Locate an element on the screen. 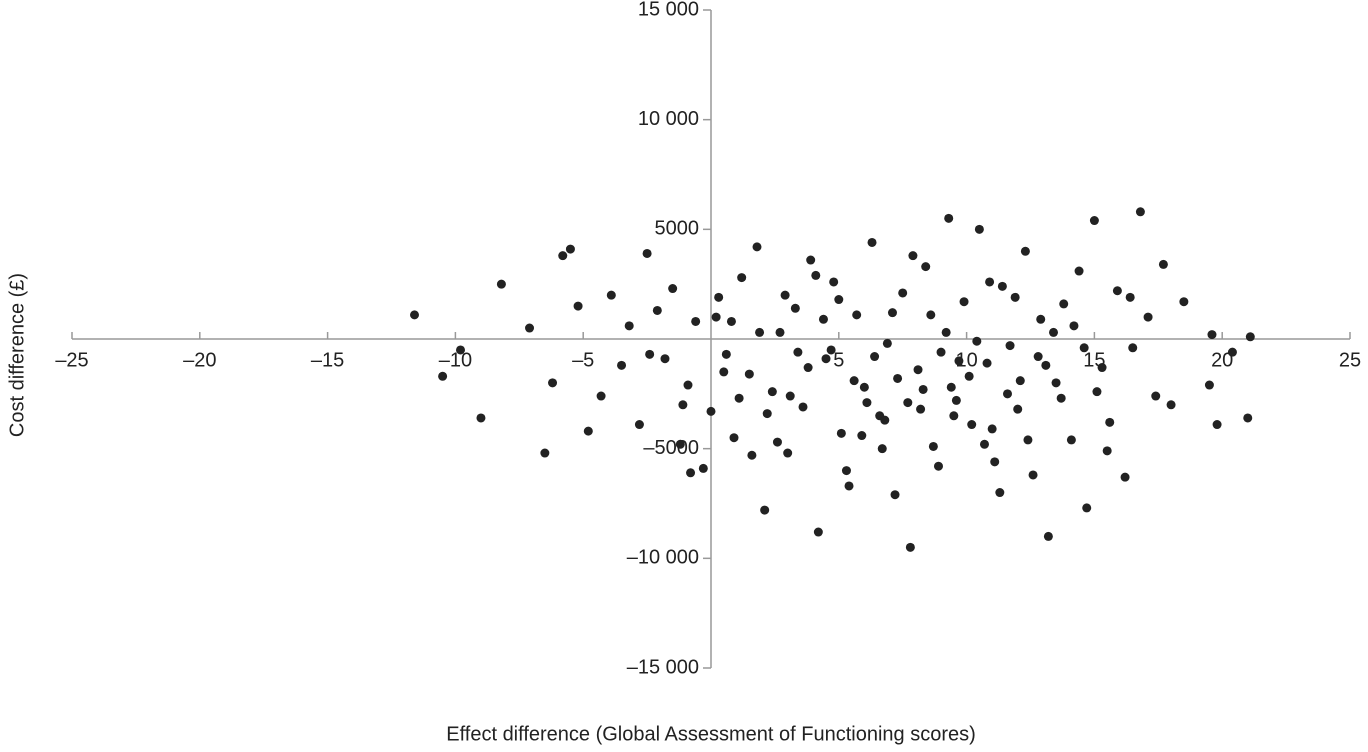  x-tick-label: –20 is located at coordinates (199, 360).